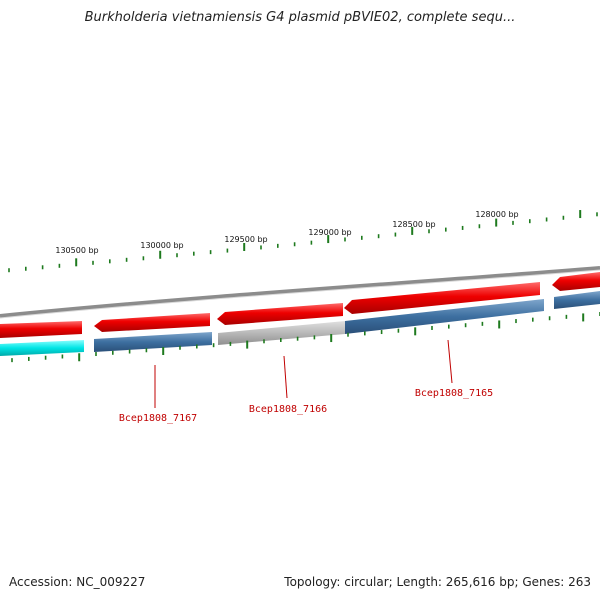  Describe the element at coordinates (158, 418) in the screenshot. I see `gene-label-bcep1808-7167: Bcep1808_7167` at that location.